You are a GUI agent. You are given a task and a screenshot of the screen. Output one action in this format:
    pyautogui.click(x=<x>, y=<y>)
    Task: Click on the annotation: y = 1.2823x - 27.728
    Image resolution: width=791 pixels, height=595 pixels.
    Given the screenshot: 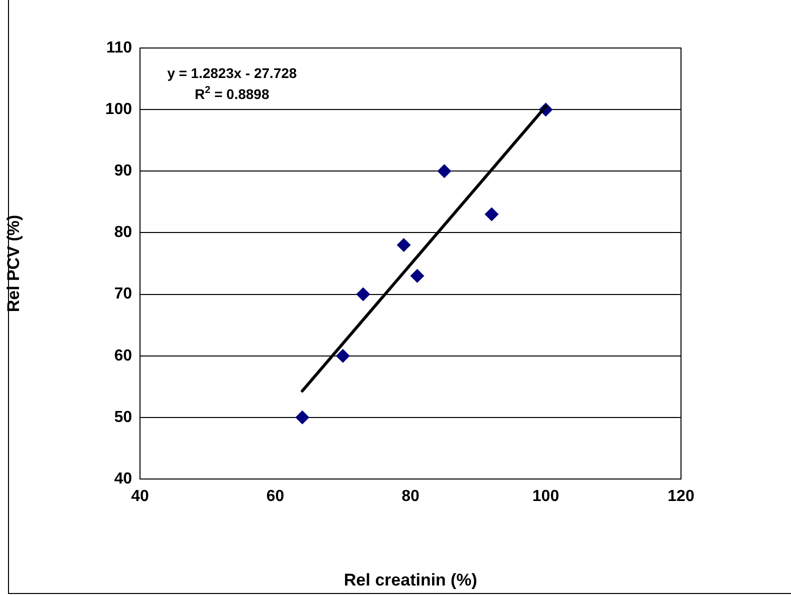 What is the action you would take?
    pyautogui.click(x=232, y=73)
    